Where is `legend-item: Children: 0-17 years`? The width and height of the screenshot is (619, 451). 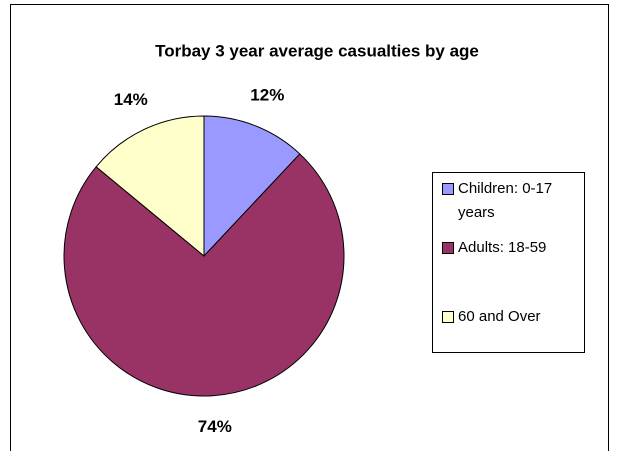 legend-item: Children: 0-17 years is located at coordinates (508, 201).